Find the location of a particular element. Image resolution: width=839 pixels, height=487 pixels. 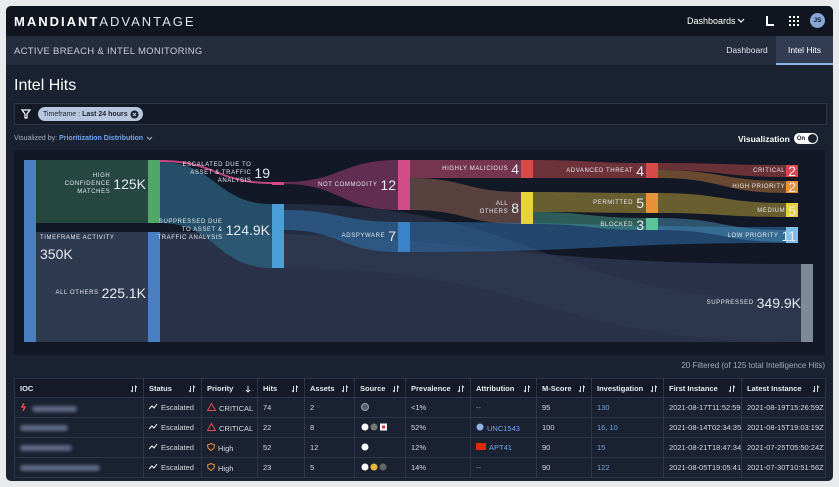

priority: CRITICAL is located at coordinates (236, 408).